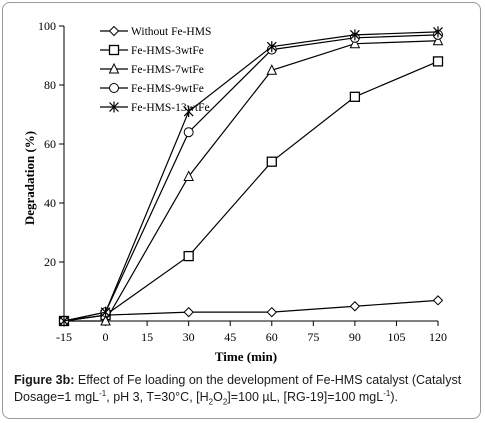  I want to click on caption-label: Figure 3b:, so click(44, 380).